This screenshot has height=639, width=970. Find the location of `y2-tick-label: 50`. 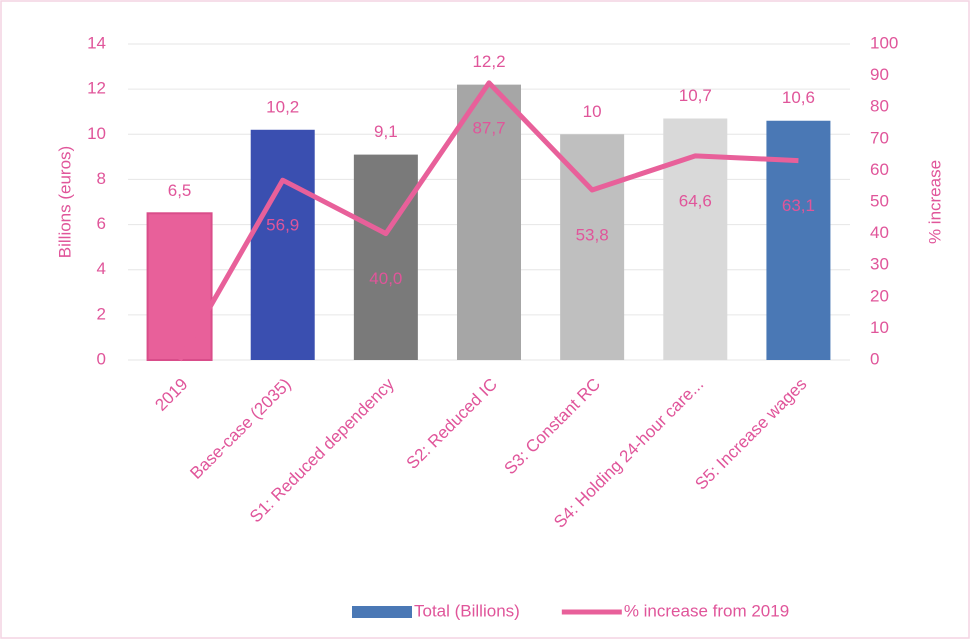

y2-tick-label: 50 is located at coordinates (879, 200).